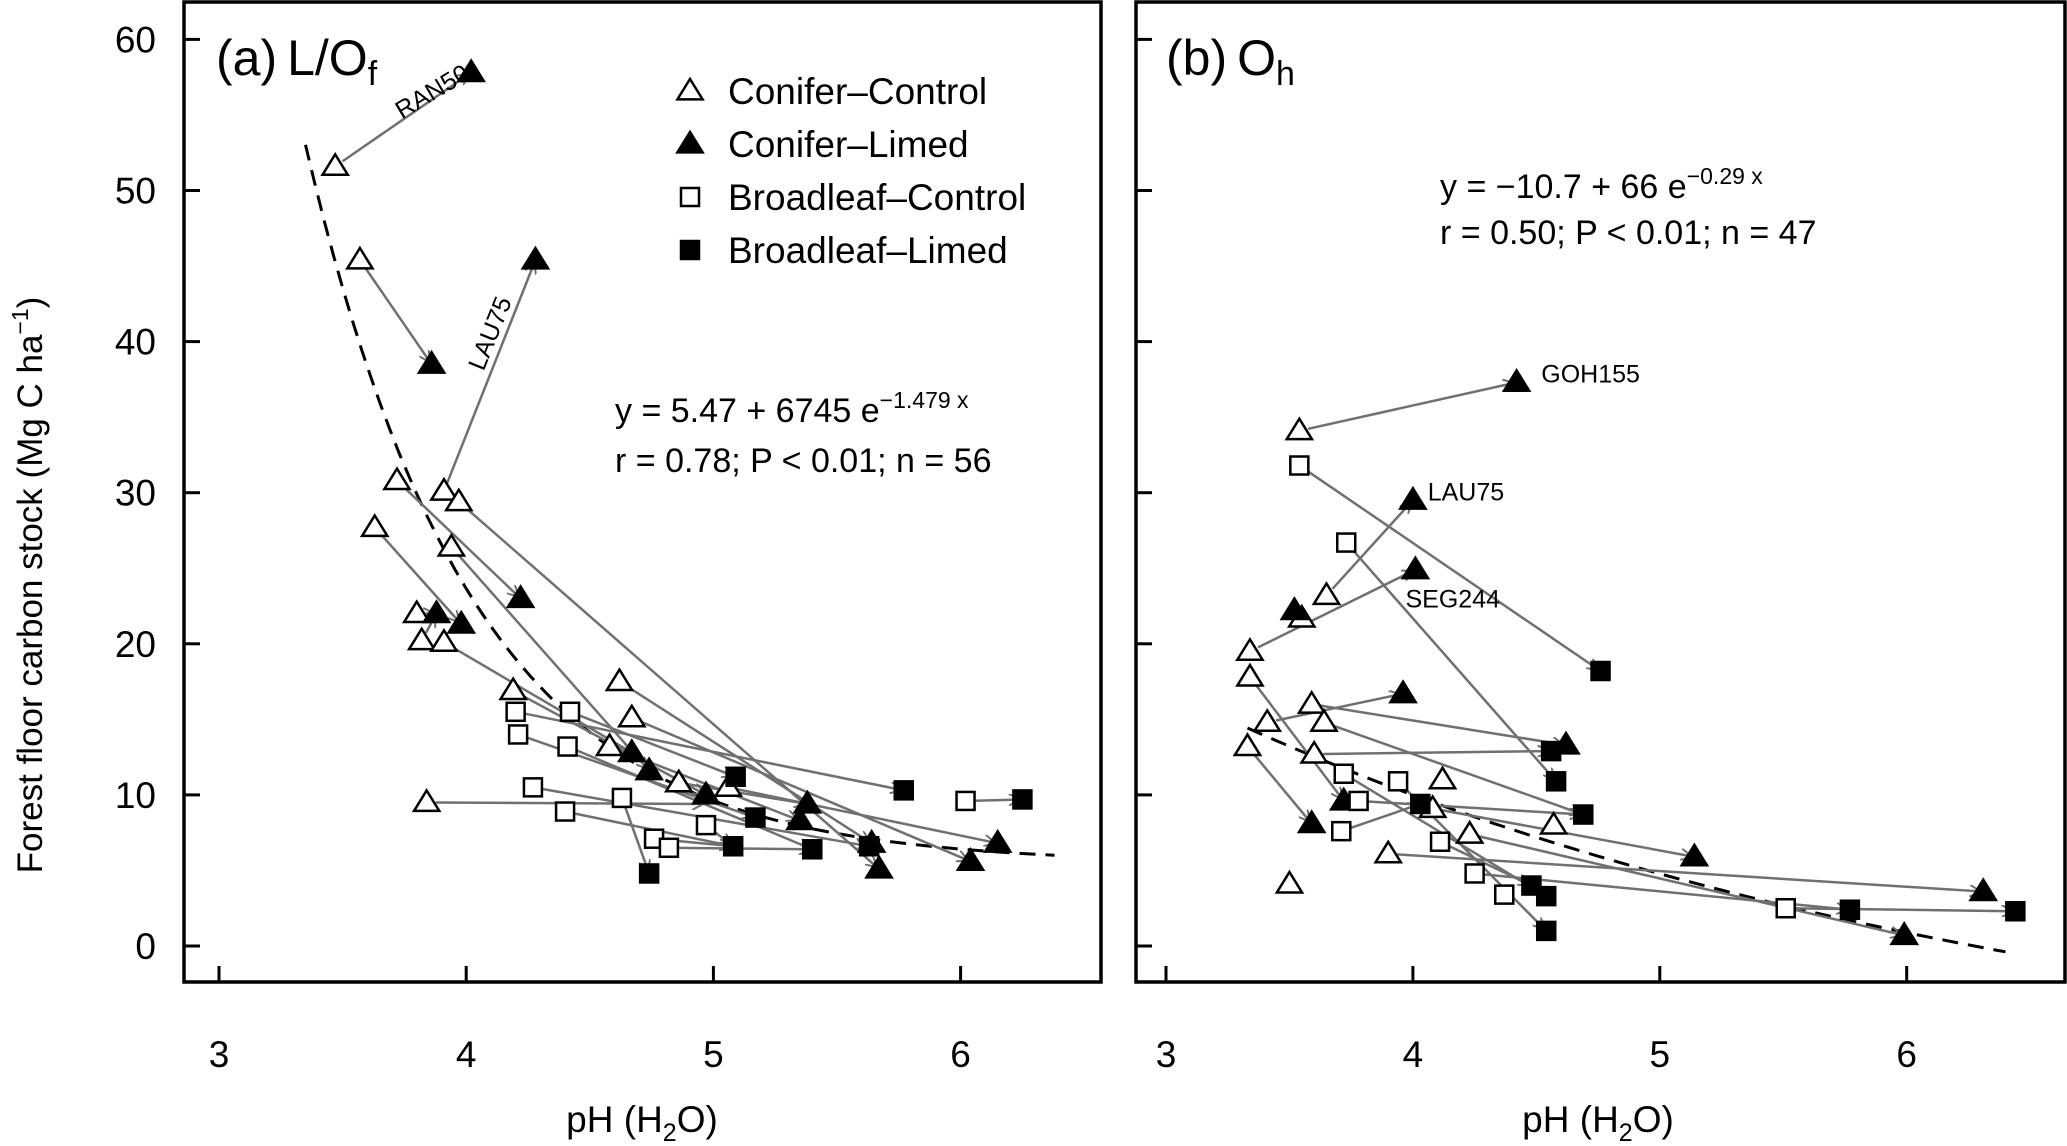 The height and width of the screenshot is (1146, 2067). What do you see at coordinates (1285, 74) in the screenshot?
I see `panel-b-layer-sub: h` at bounding box center [1285, 74].